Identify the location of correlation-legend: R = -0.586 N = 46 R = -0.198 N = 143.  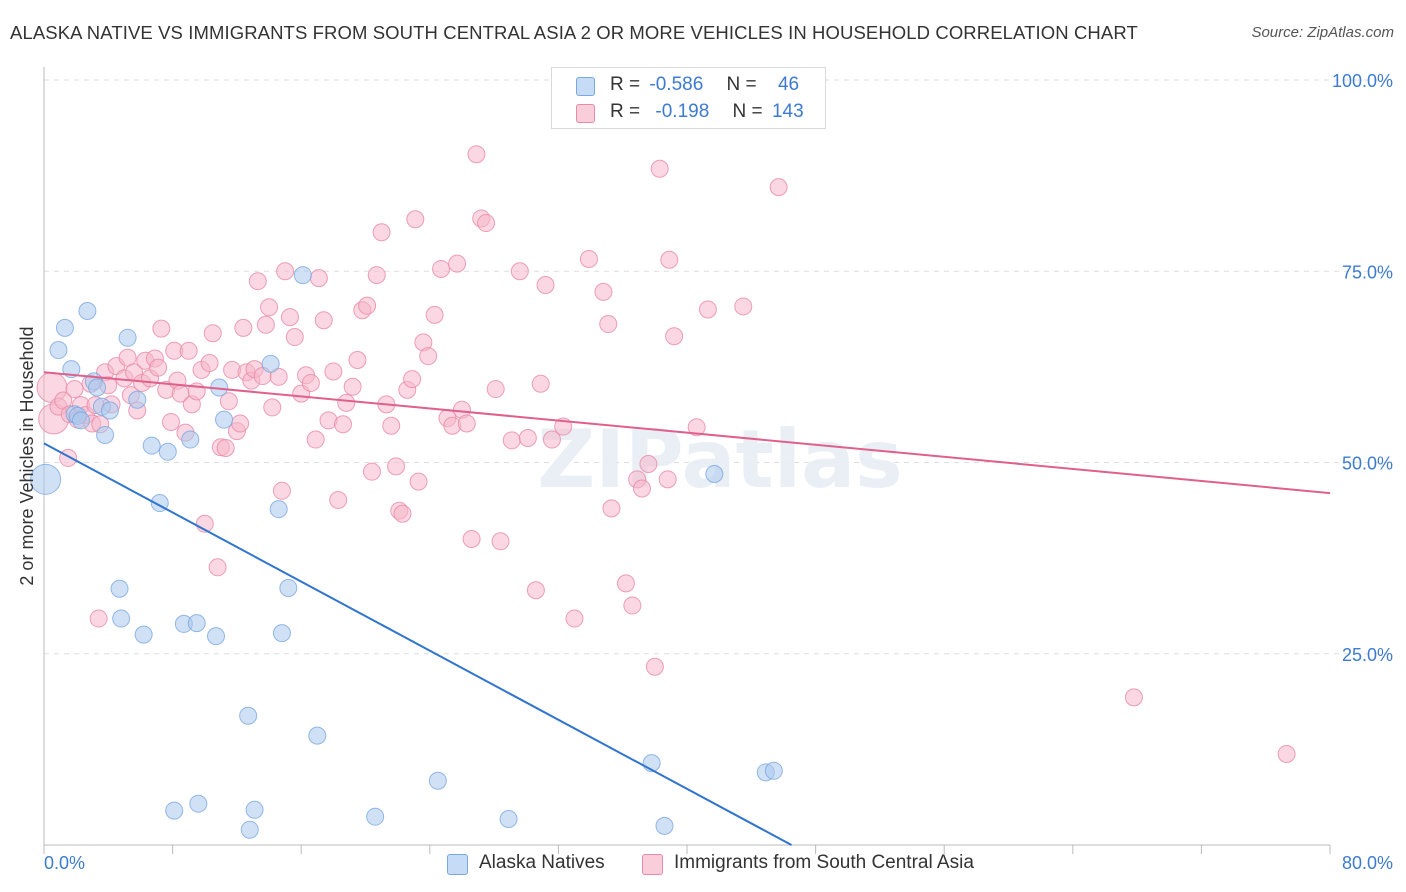
(688, 98).